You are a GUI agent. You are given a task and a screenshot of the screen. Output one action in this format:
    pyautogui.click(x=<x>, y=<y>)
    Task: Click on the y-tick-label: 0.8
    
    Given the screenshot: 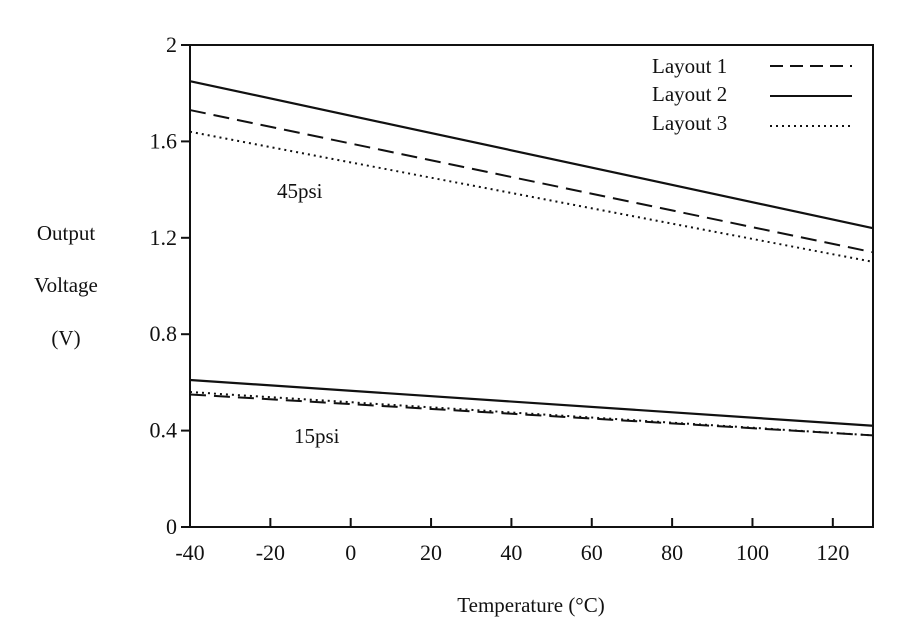 What is the action you would take?
    pyautogui.click(x=164, y=333)
    